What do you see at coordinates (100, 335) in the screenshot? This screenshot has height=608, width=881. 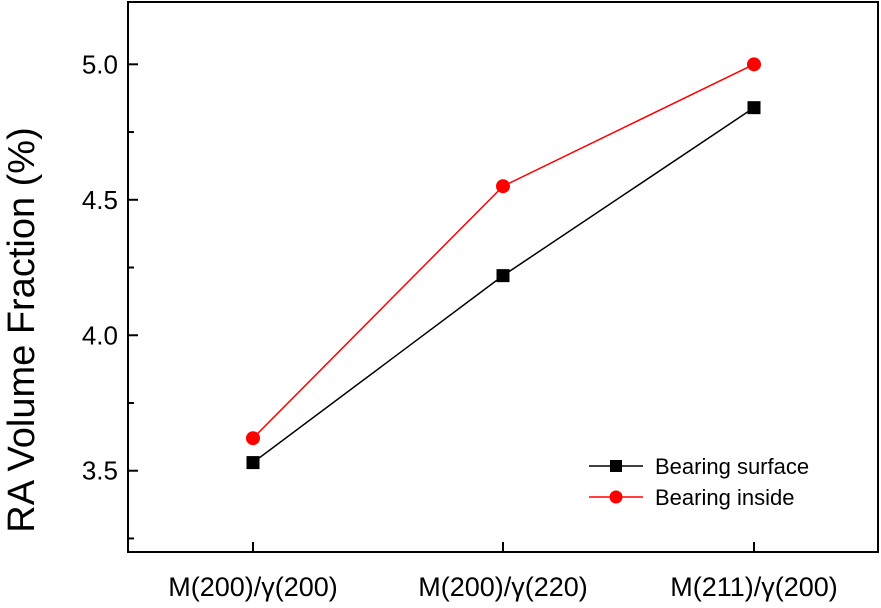 I see `y-tick-label: 4.0` at bounding box center [100, 335].